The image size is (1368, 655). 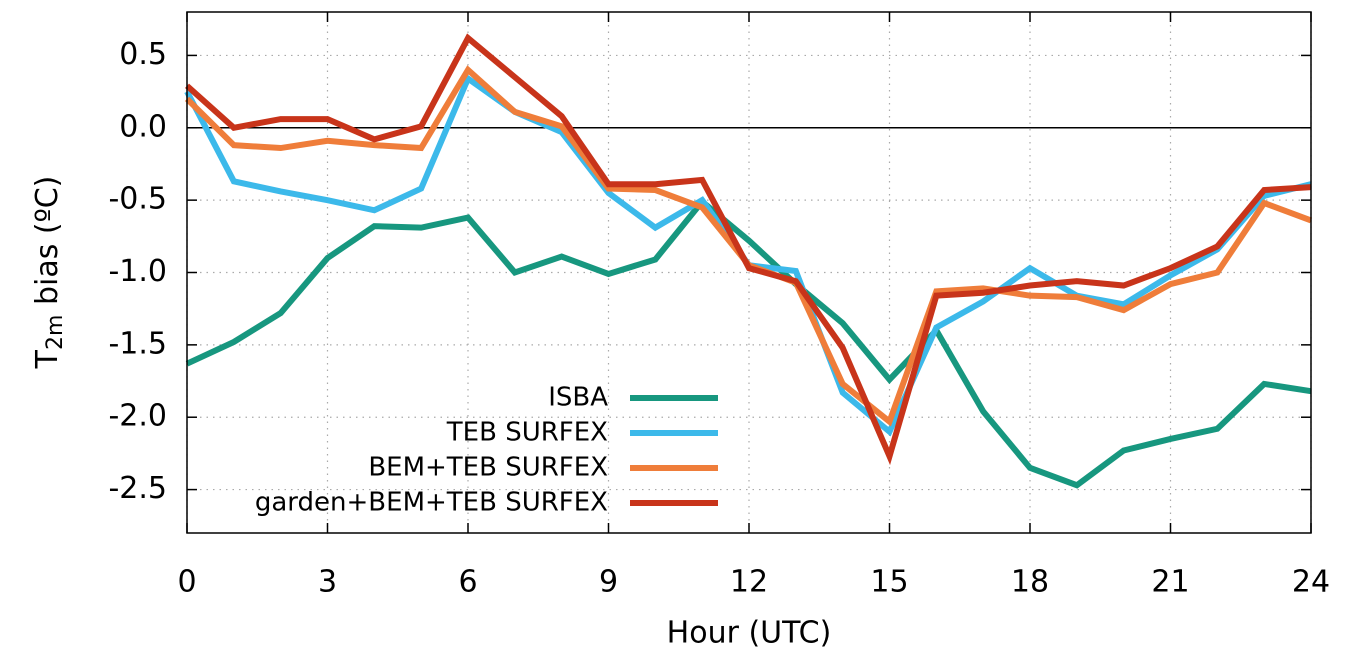 What do you see at coordinates (608, 582) in the screenshot?
I see `x-tick-label: 9` at bounding box center [608, 582].